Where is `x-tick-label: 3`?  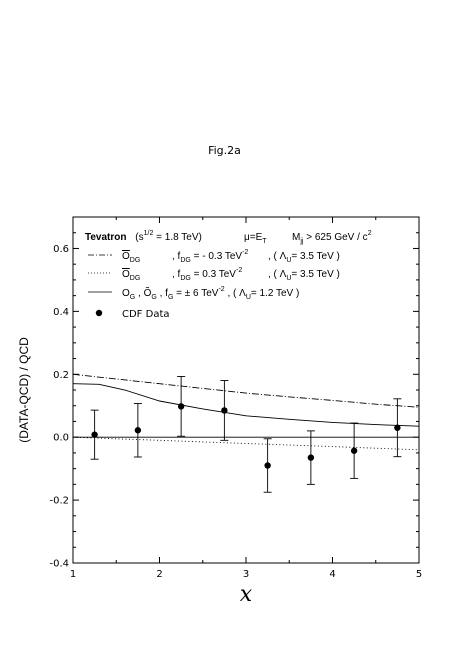 x-tick-label: 3 is located at coordinates (246, 574).